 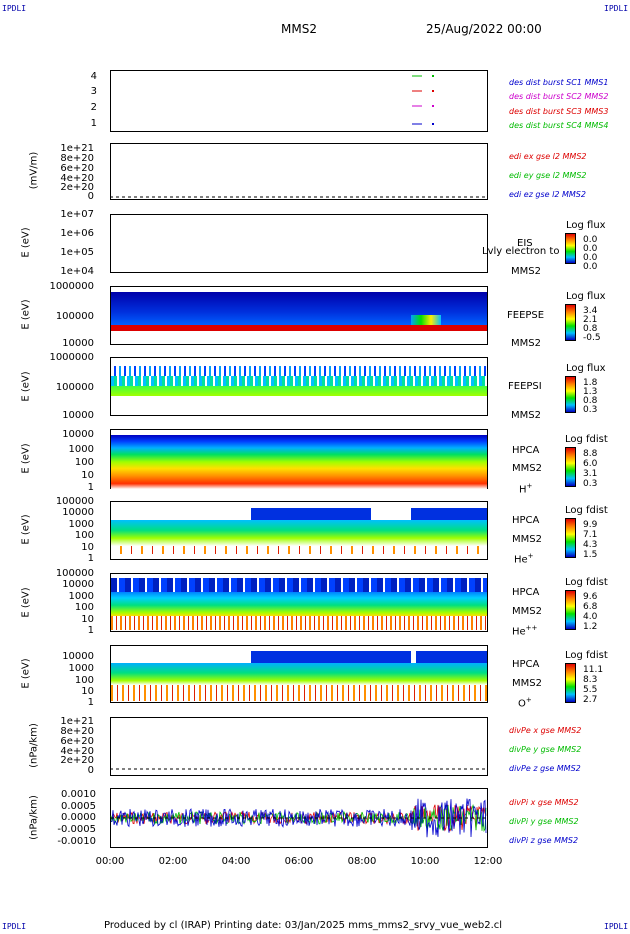 What do you see at coordinates (524, 559) in the screenshot?
I see `species-label: He+` at bounding box center [524, 559].